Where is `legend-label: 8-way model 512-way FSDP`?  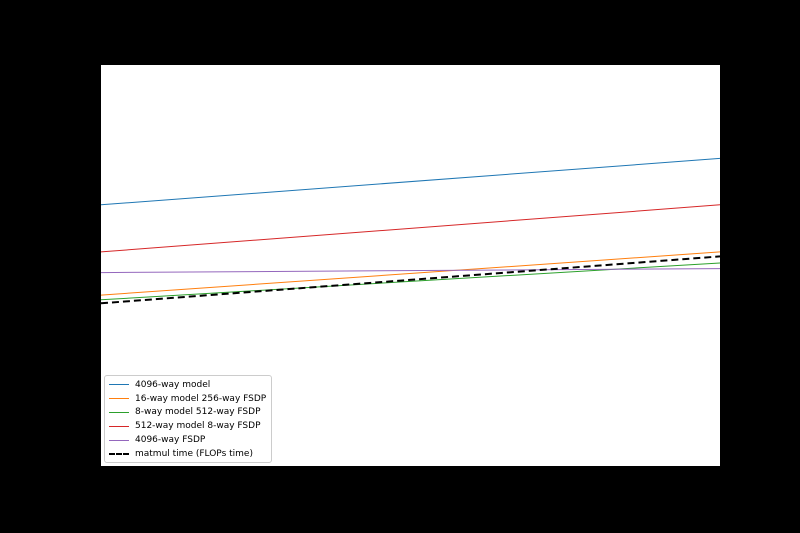 legend-label: 8-way model 512-way FSDP is located at coordinates (198, 412).